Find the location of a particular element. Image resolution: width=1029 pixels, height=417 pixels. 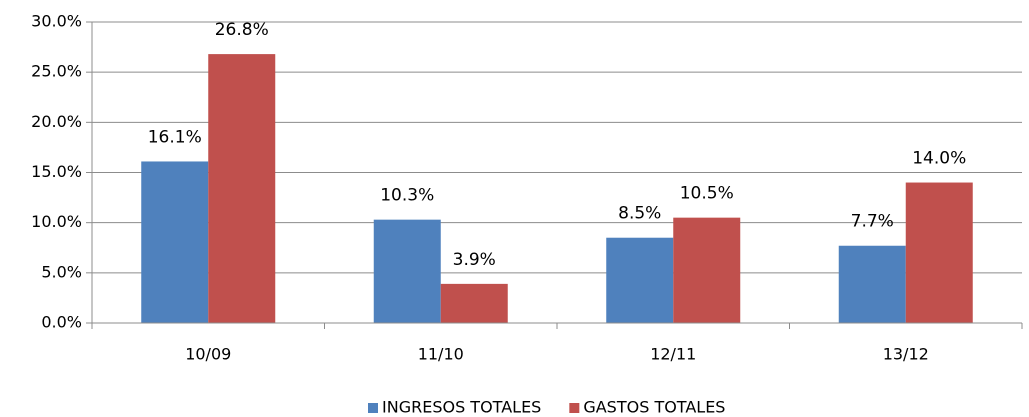

value-label: 26.8% is located at coordinates (242, 30).